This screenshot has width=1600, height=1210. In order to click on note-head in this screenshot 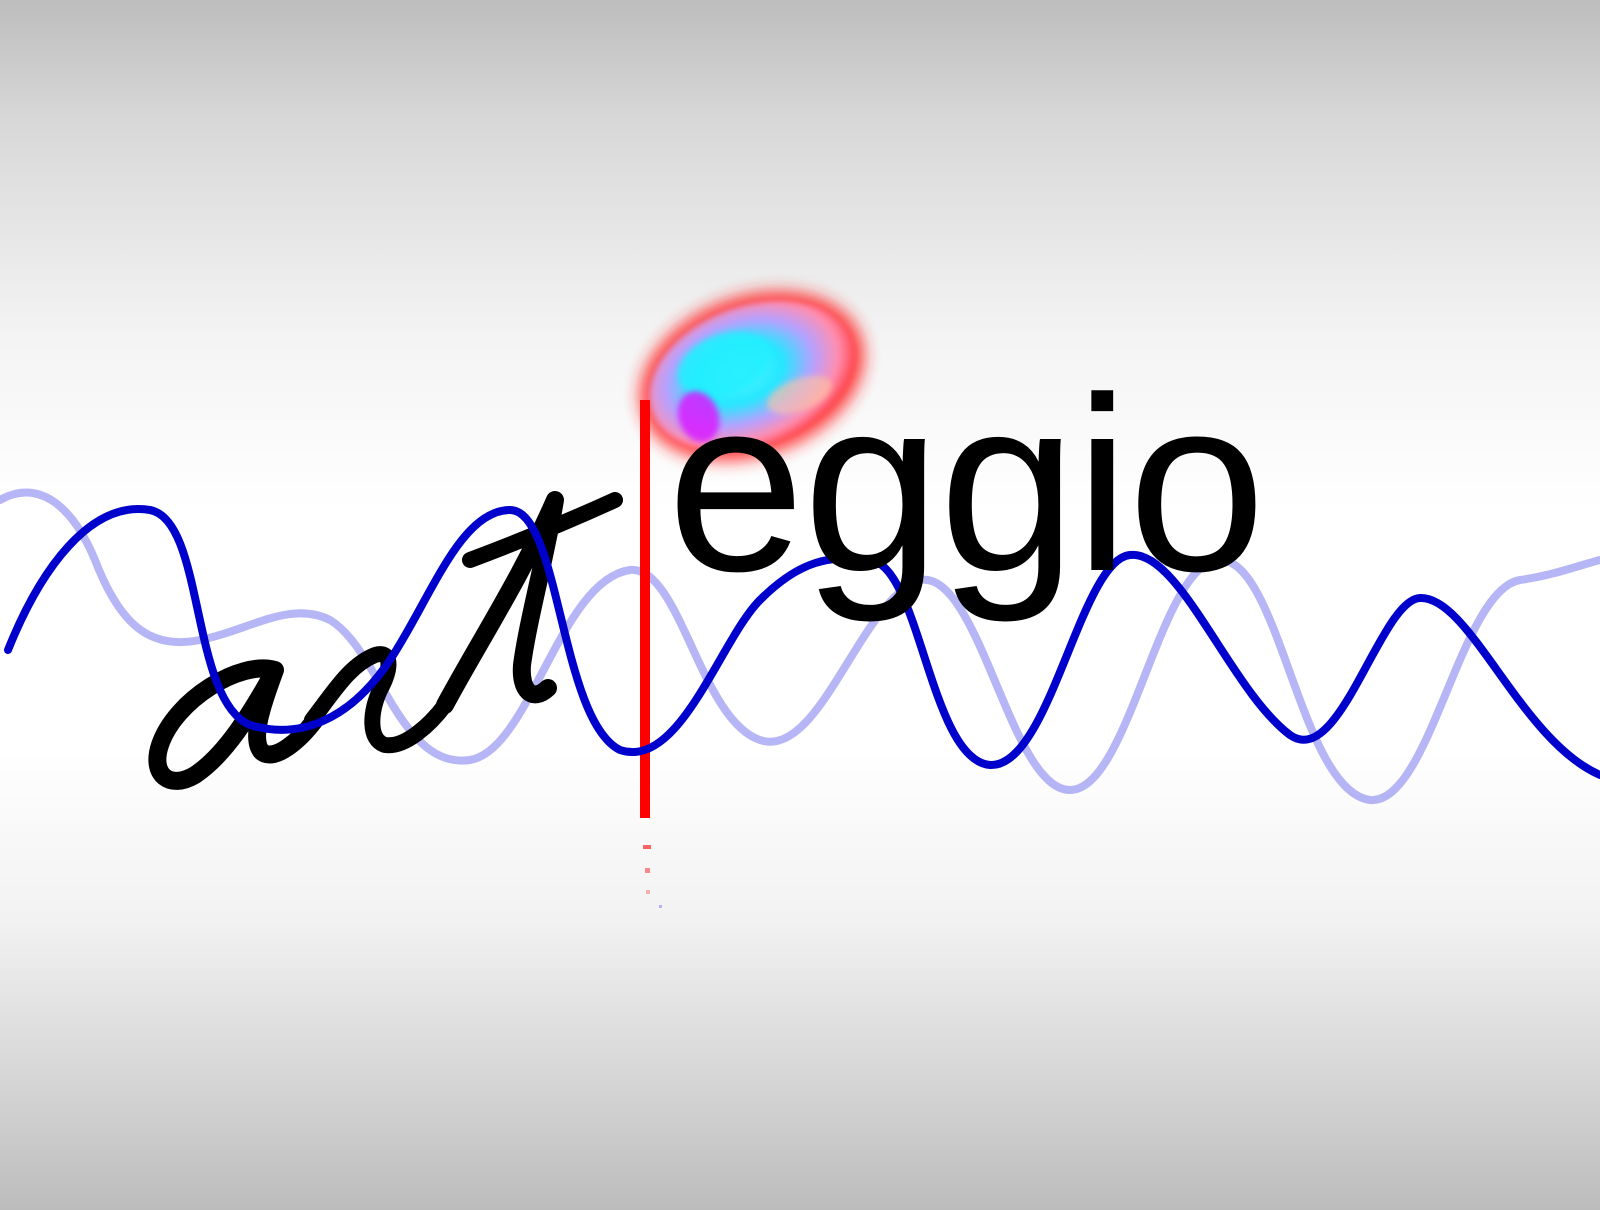, I will do `click(752, 376)`.